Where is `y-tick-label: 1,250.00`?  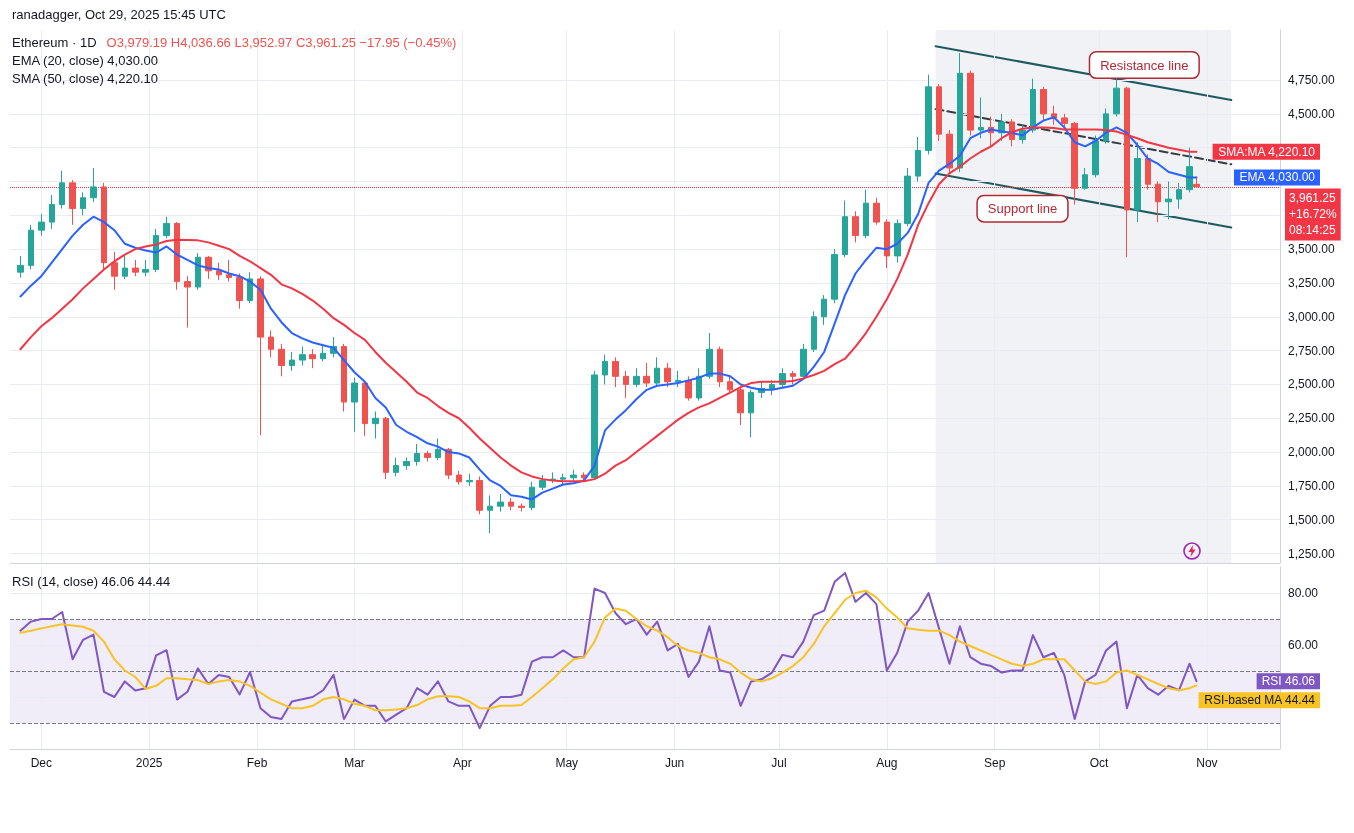
y-tick-label: 1,250.00 is located at coordinates (1312, 553).